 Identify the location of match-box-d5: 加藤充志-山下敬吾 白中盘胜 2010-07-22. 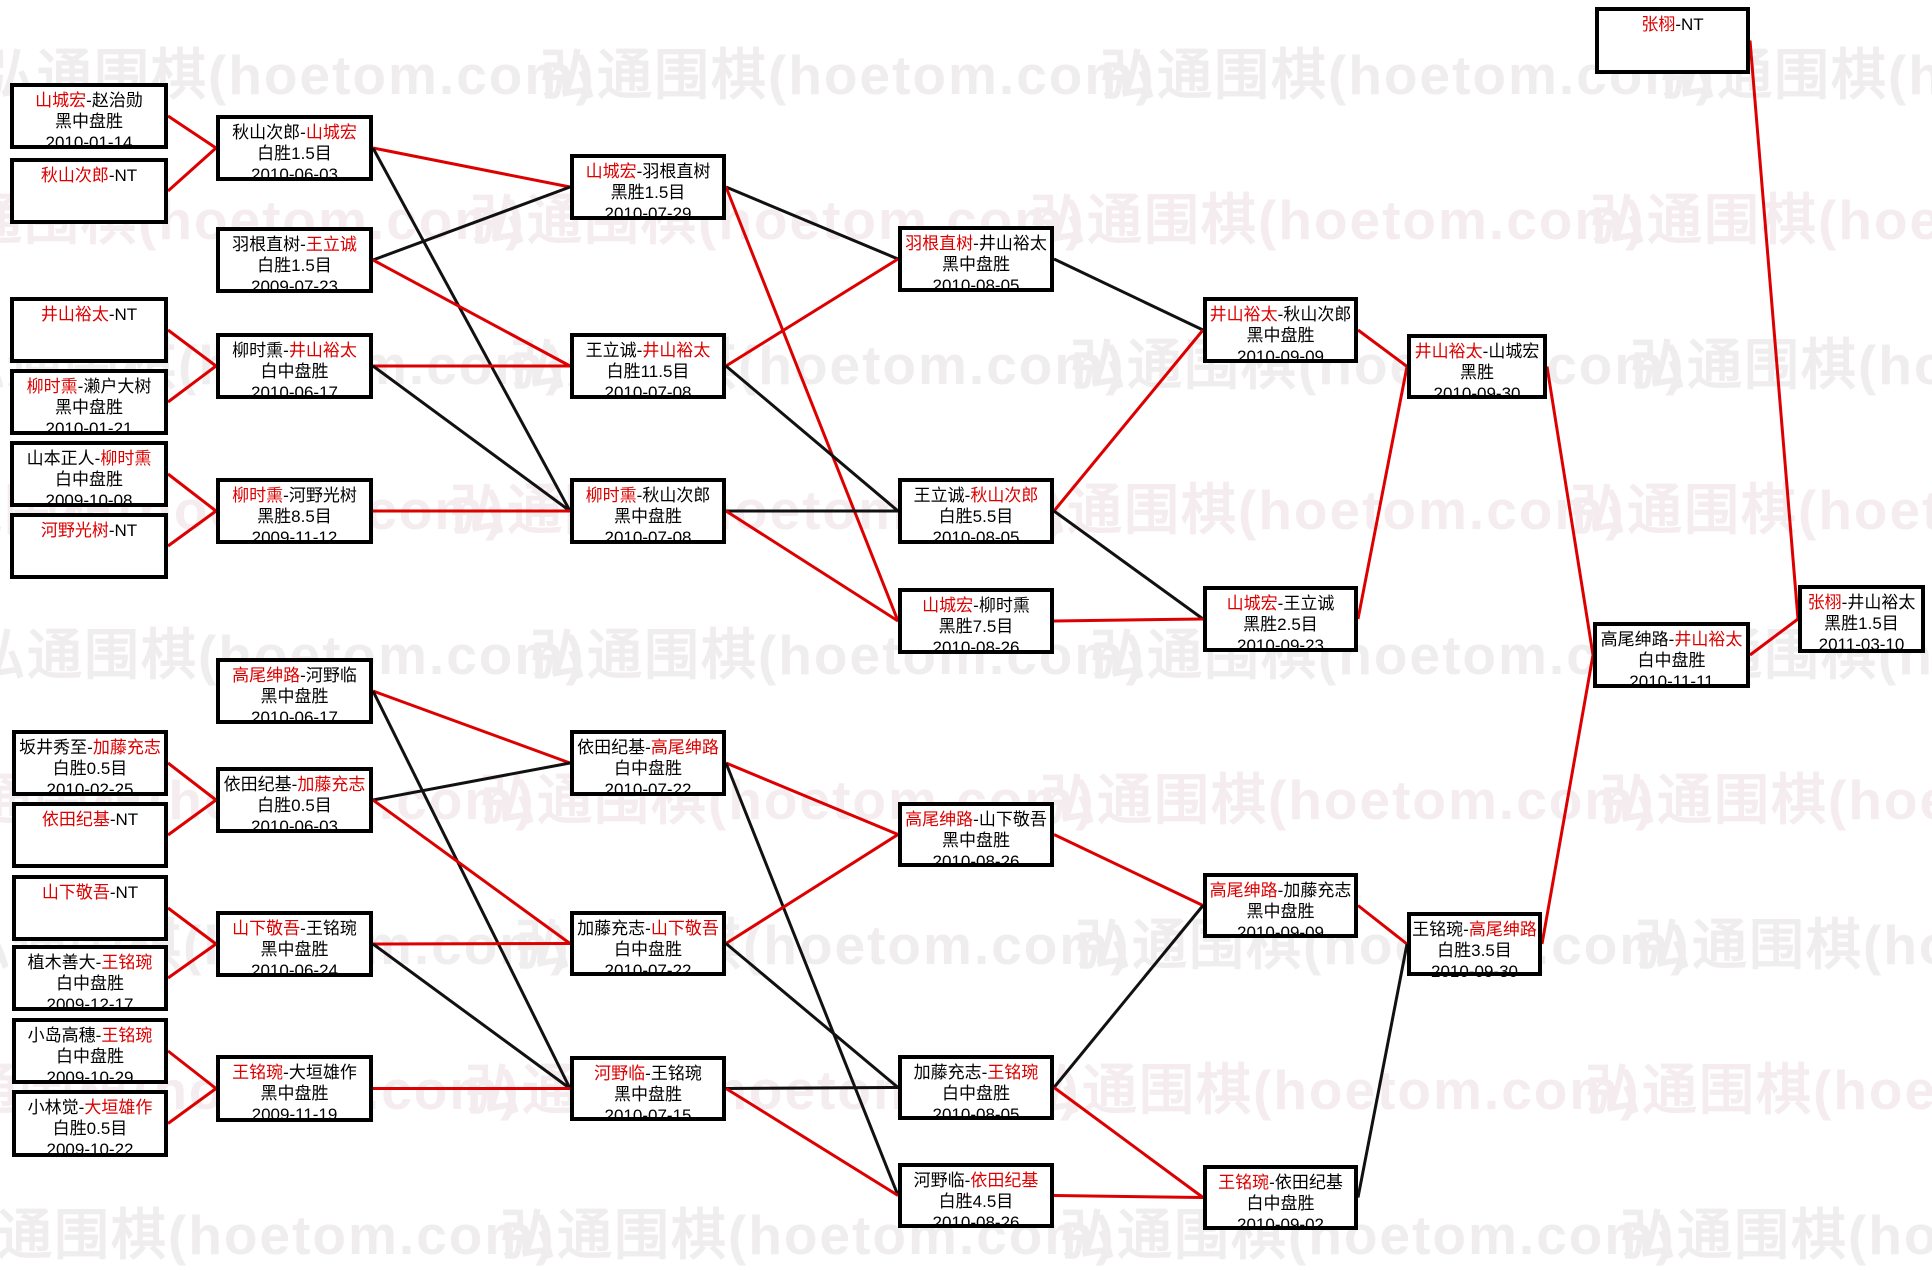
(648, 945).